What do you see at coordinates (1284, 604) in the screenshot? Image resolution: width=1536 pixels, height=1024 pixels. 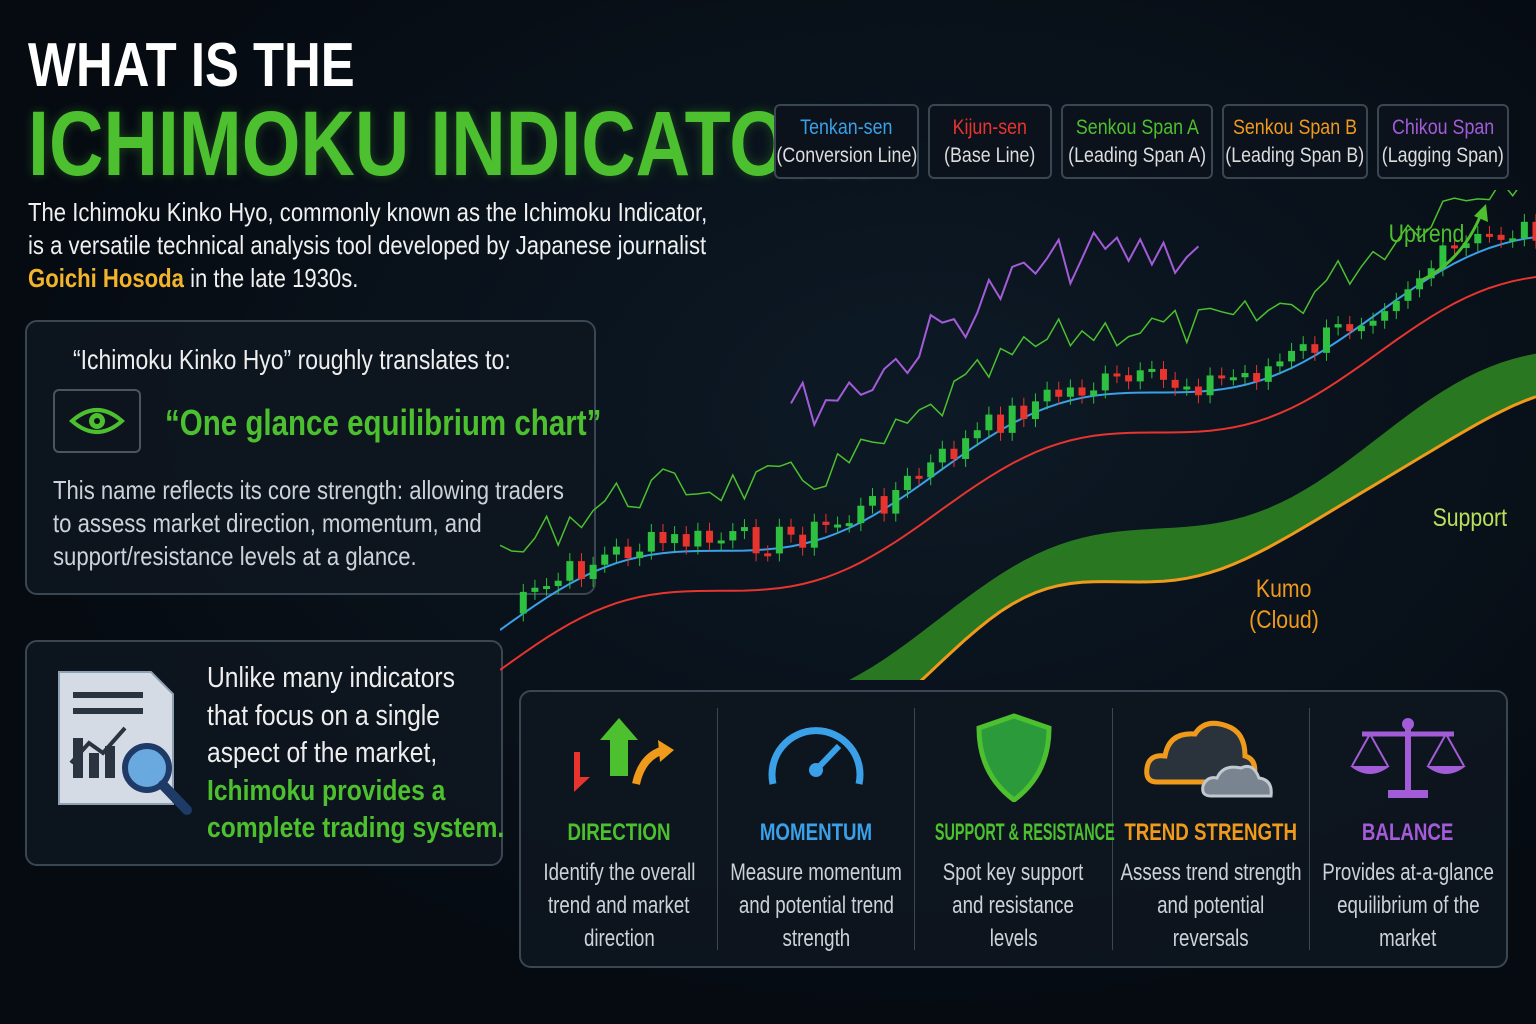 I see `kumo-label: Kumo (Cloud)` at bounding box center [1284, 604].